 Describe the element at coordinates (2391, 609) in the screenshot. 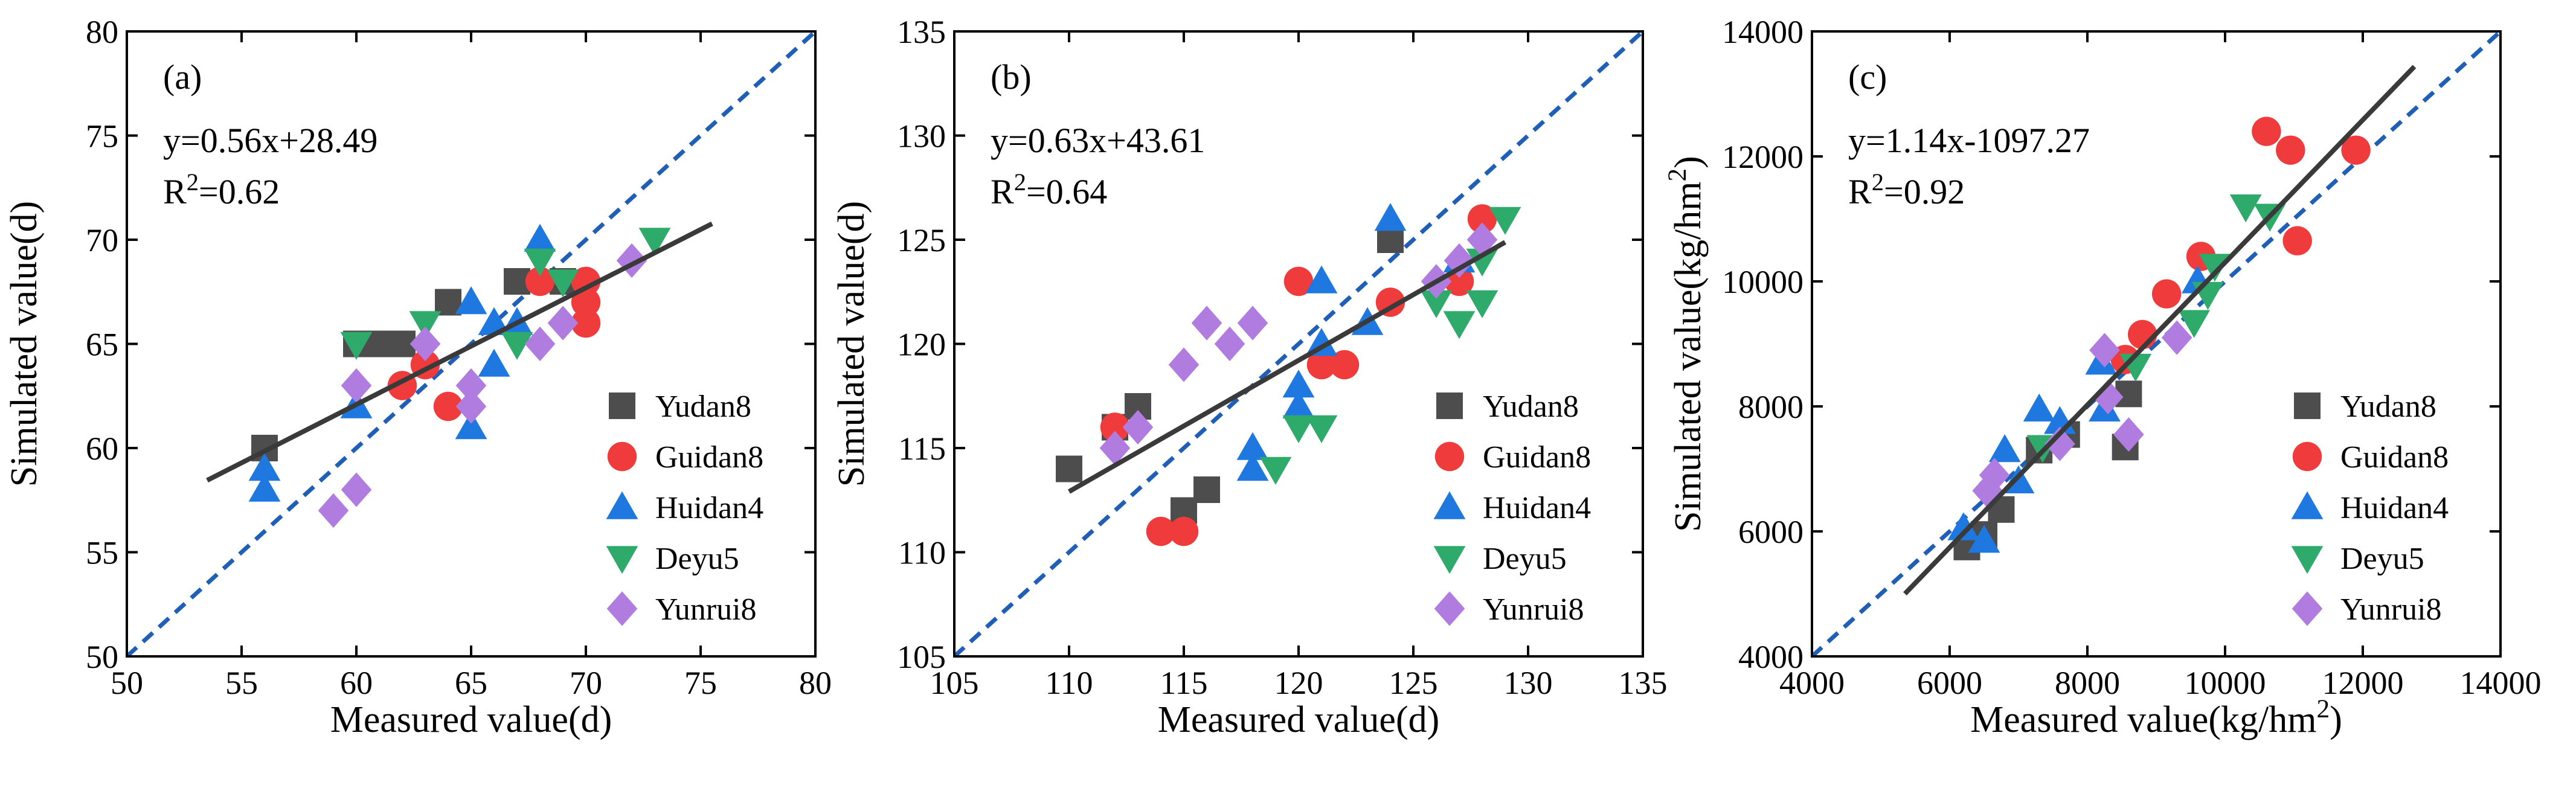

I see `legend-label: Yunrui8` at that location.